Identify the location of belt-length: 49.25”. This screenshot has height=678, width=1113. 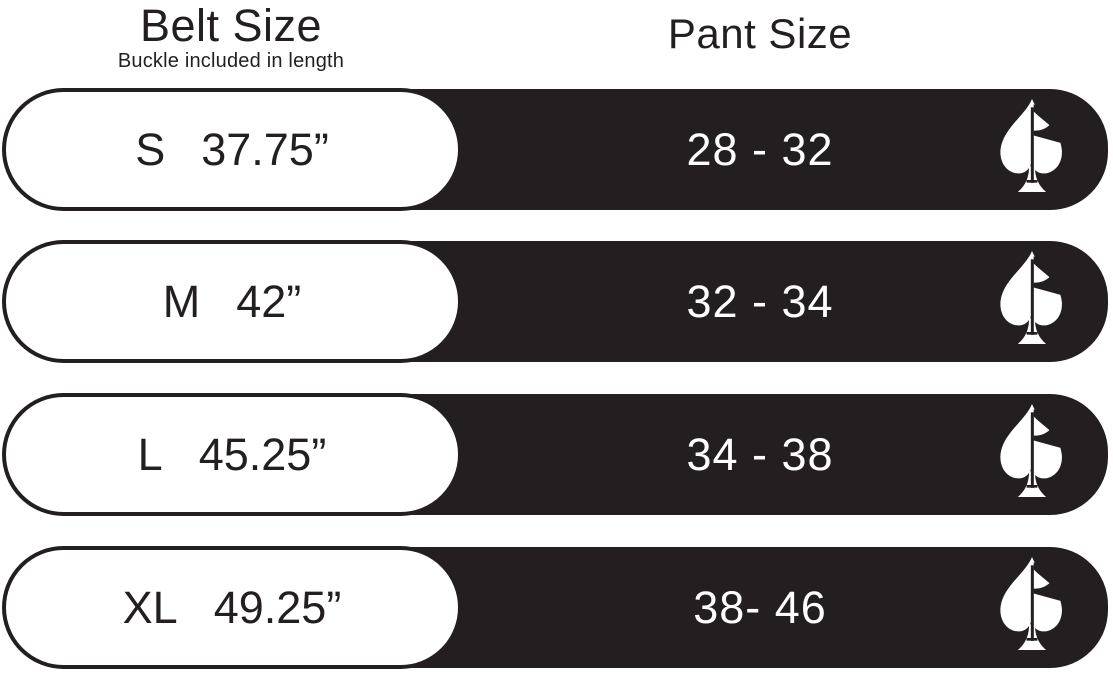
(277, 607).